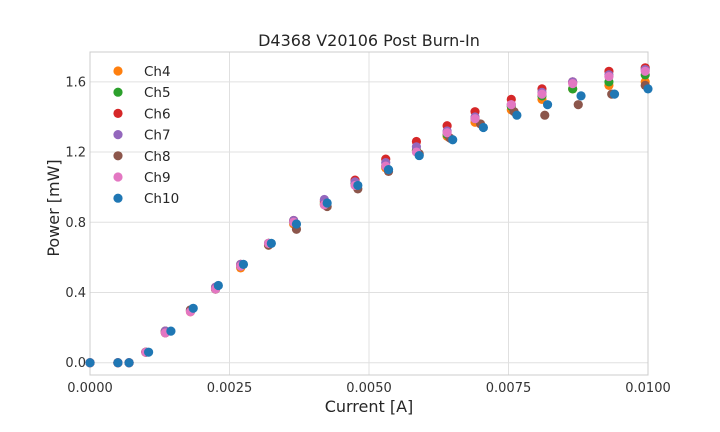 This screenshot has width=720, height=432. What do you see at coordinates (157, 136) in the screenshot?
I see `legend-label: Ch7` at bounding box center [157, 136].